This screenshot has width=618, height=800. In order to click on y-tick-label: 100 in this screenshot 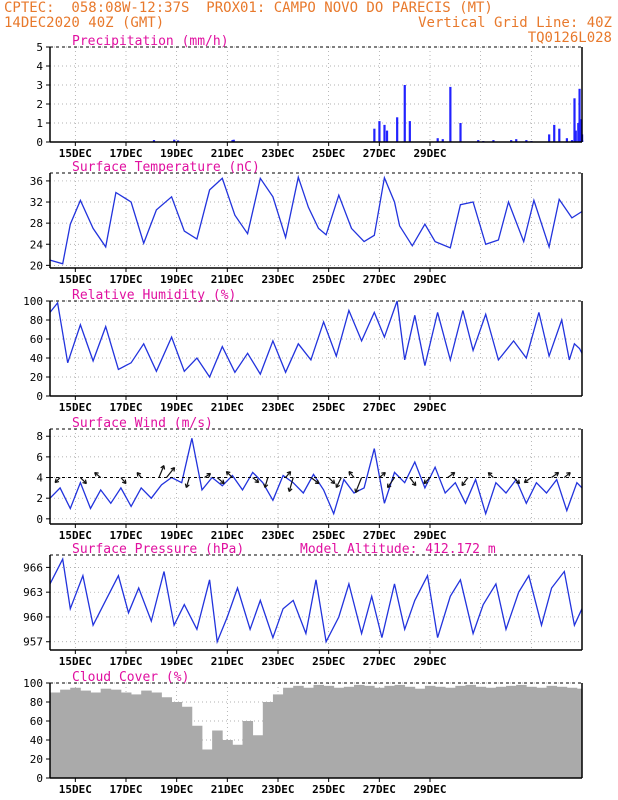, I will do `click(33, 683)`.